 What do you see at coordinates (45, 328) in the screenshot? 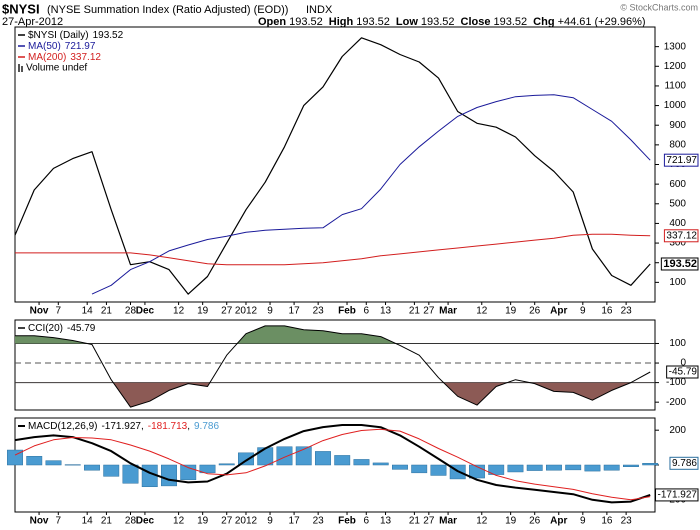
I see `legend-name: CCI(20)` at bounding box center [45, 328].